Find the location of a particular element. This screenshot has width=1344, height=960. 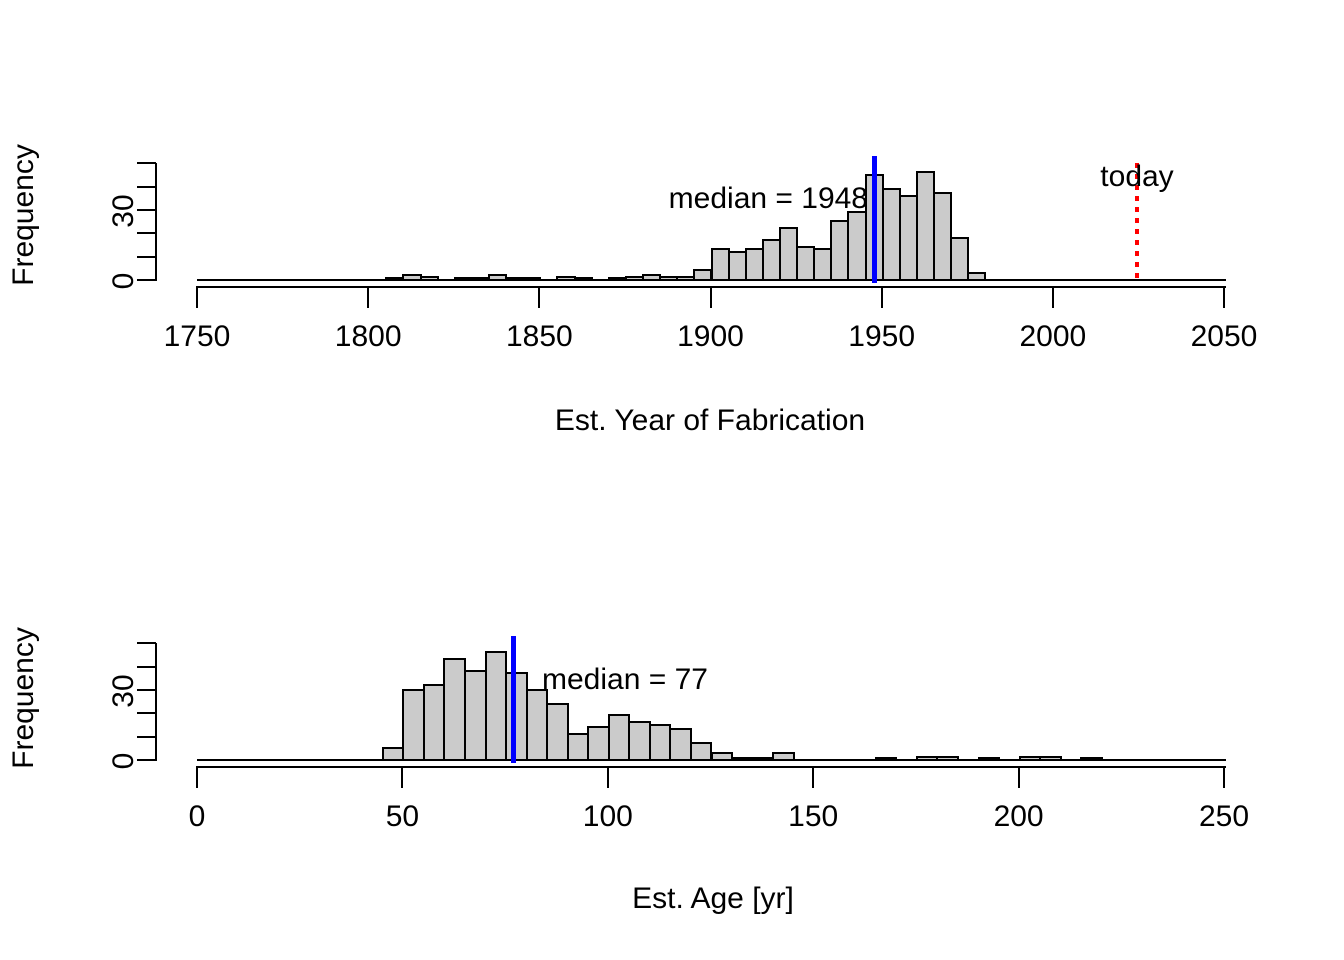

today-annotation: today is located at coordinates (1137, 176).